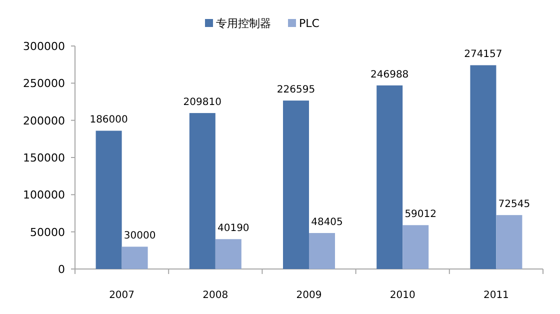 The image size is (560, 314). What do you see at coordinates (309, 23) in the screenshot?
I see `legend-label: PLC` at bounding box center [309, 23].